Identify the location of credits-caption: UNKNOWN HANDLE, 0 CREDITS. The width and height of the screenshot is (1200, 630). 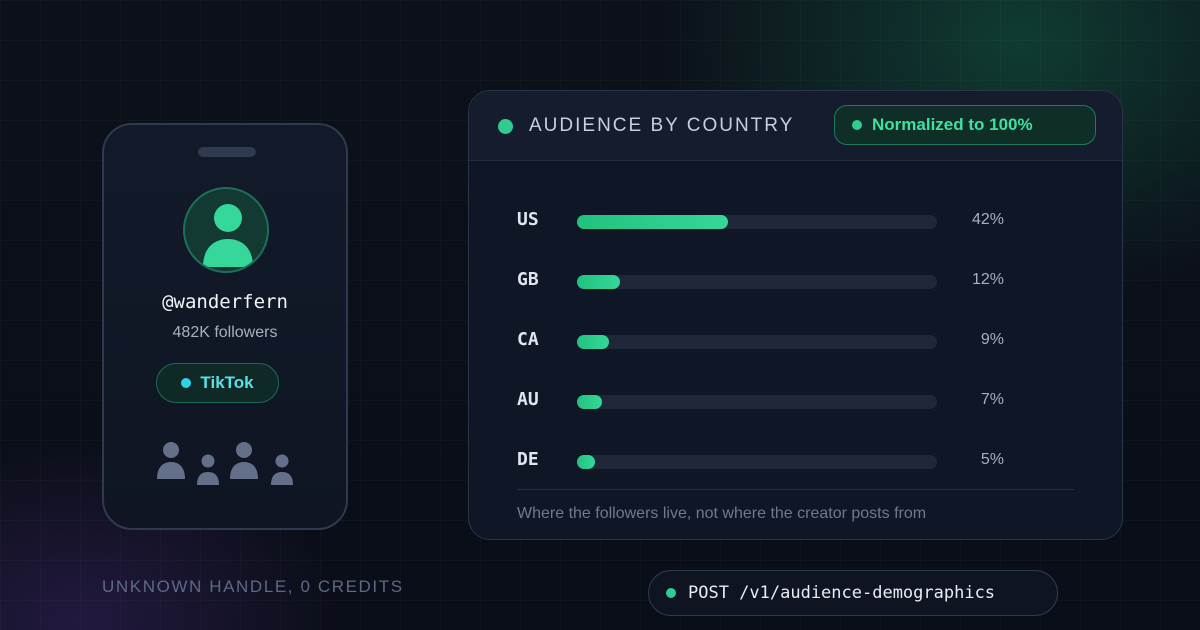
(253, 586).